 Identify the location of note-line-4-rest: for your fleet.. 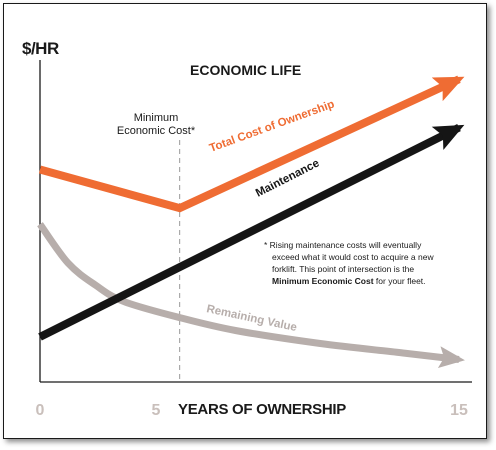
(400, 281).